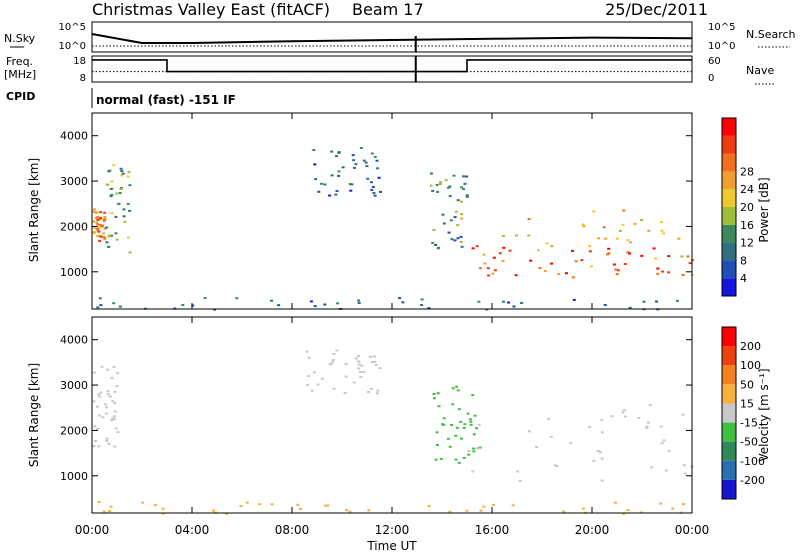 This screenshot has height=554, width=800. What do you see at coordinates (711, 78) in the screenshot?
I see `freq-right-tick-bottom: 0` at bounding box center [711, 78].